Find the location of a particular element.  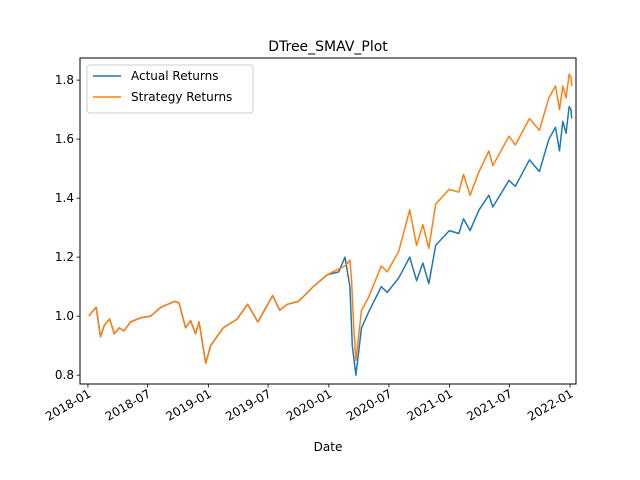

legend-box is located at coordinates (170, 89).